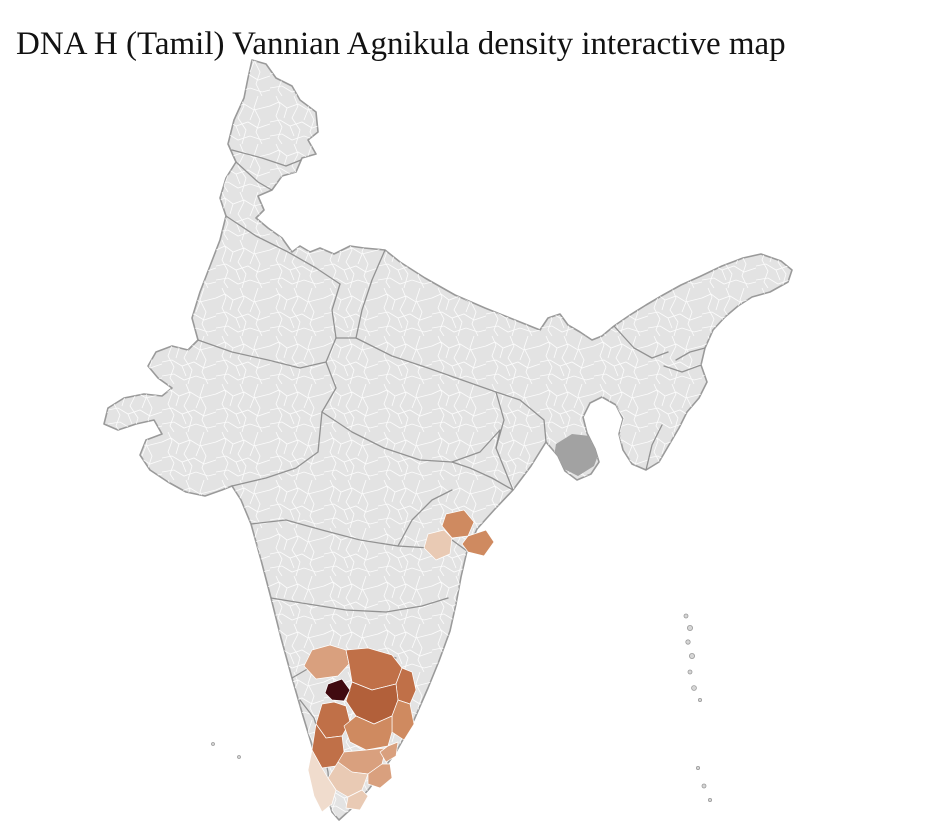  What do you see at coordinates (226, 750) in the screenshot?
I see `lakshadweep-islands` at bounding box center [226, 750].